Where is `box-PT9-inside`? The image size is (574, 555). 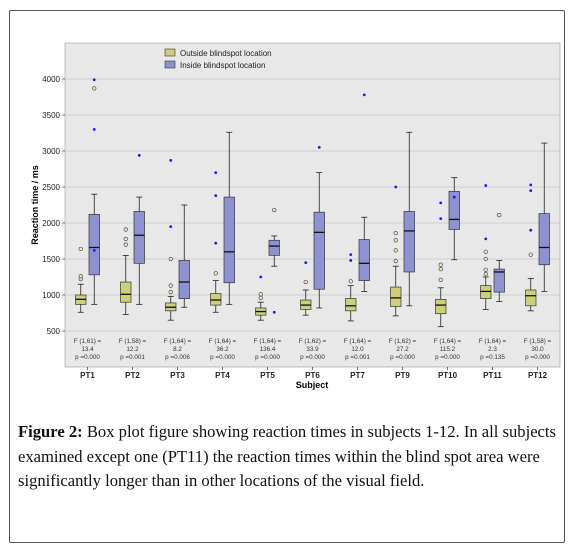 box-PT9-inside is located at coordinates (409, 219).